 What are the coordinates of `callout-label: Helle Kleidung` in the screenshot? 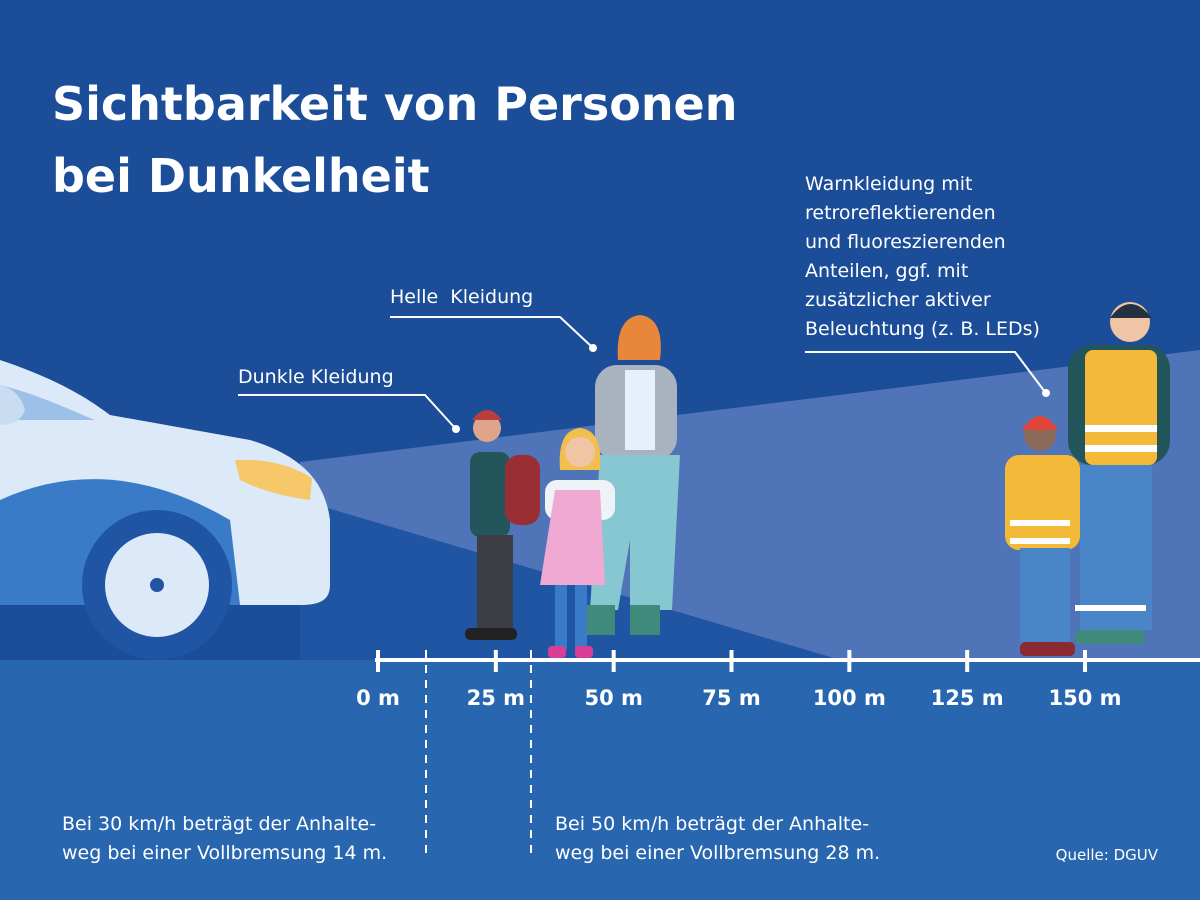 It's located at (461, 297).